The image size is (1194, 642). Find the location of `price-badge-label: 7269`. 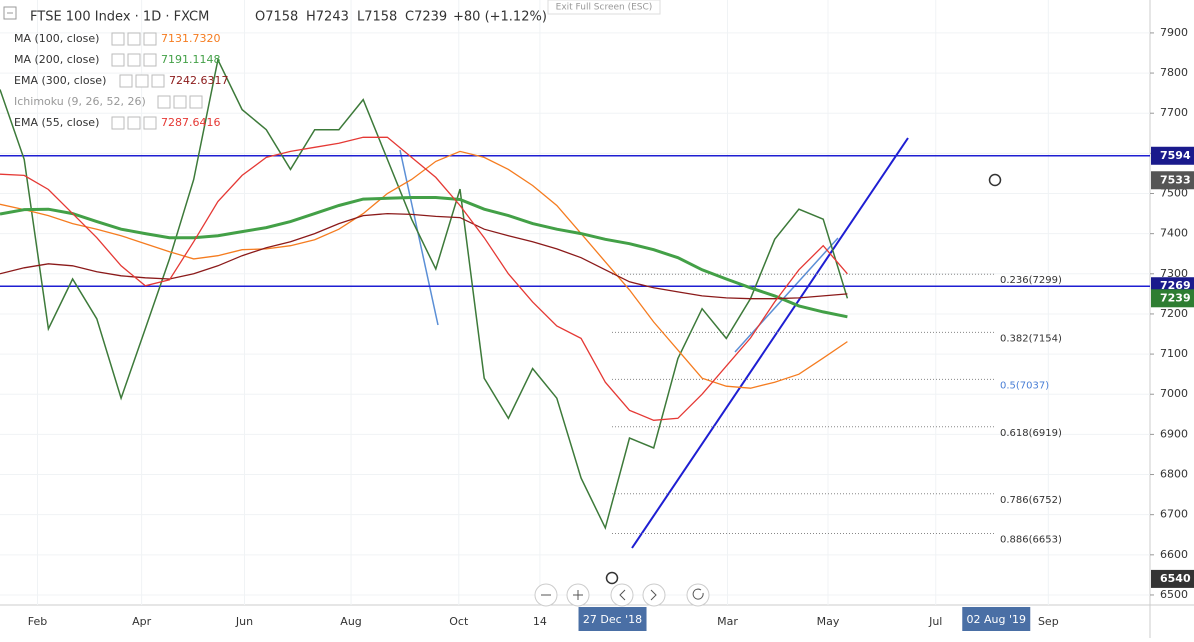

price-badge-label: 7269 is located at coordinates (1175, 285).